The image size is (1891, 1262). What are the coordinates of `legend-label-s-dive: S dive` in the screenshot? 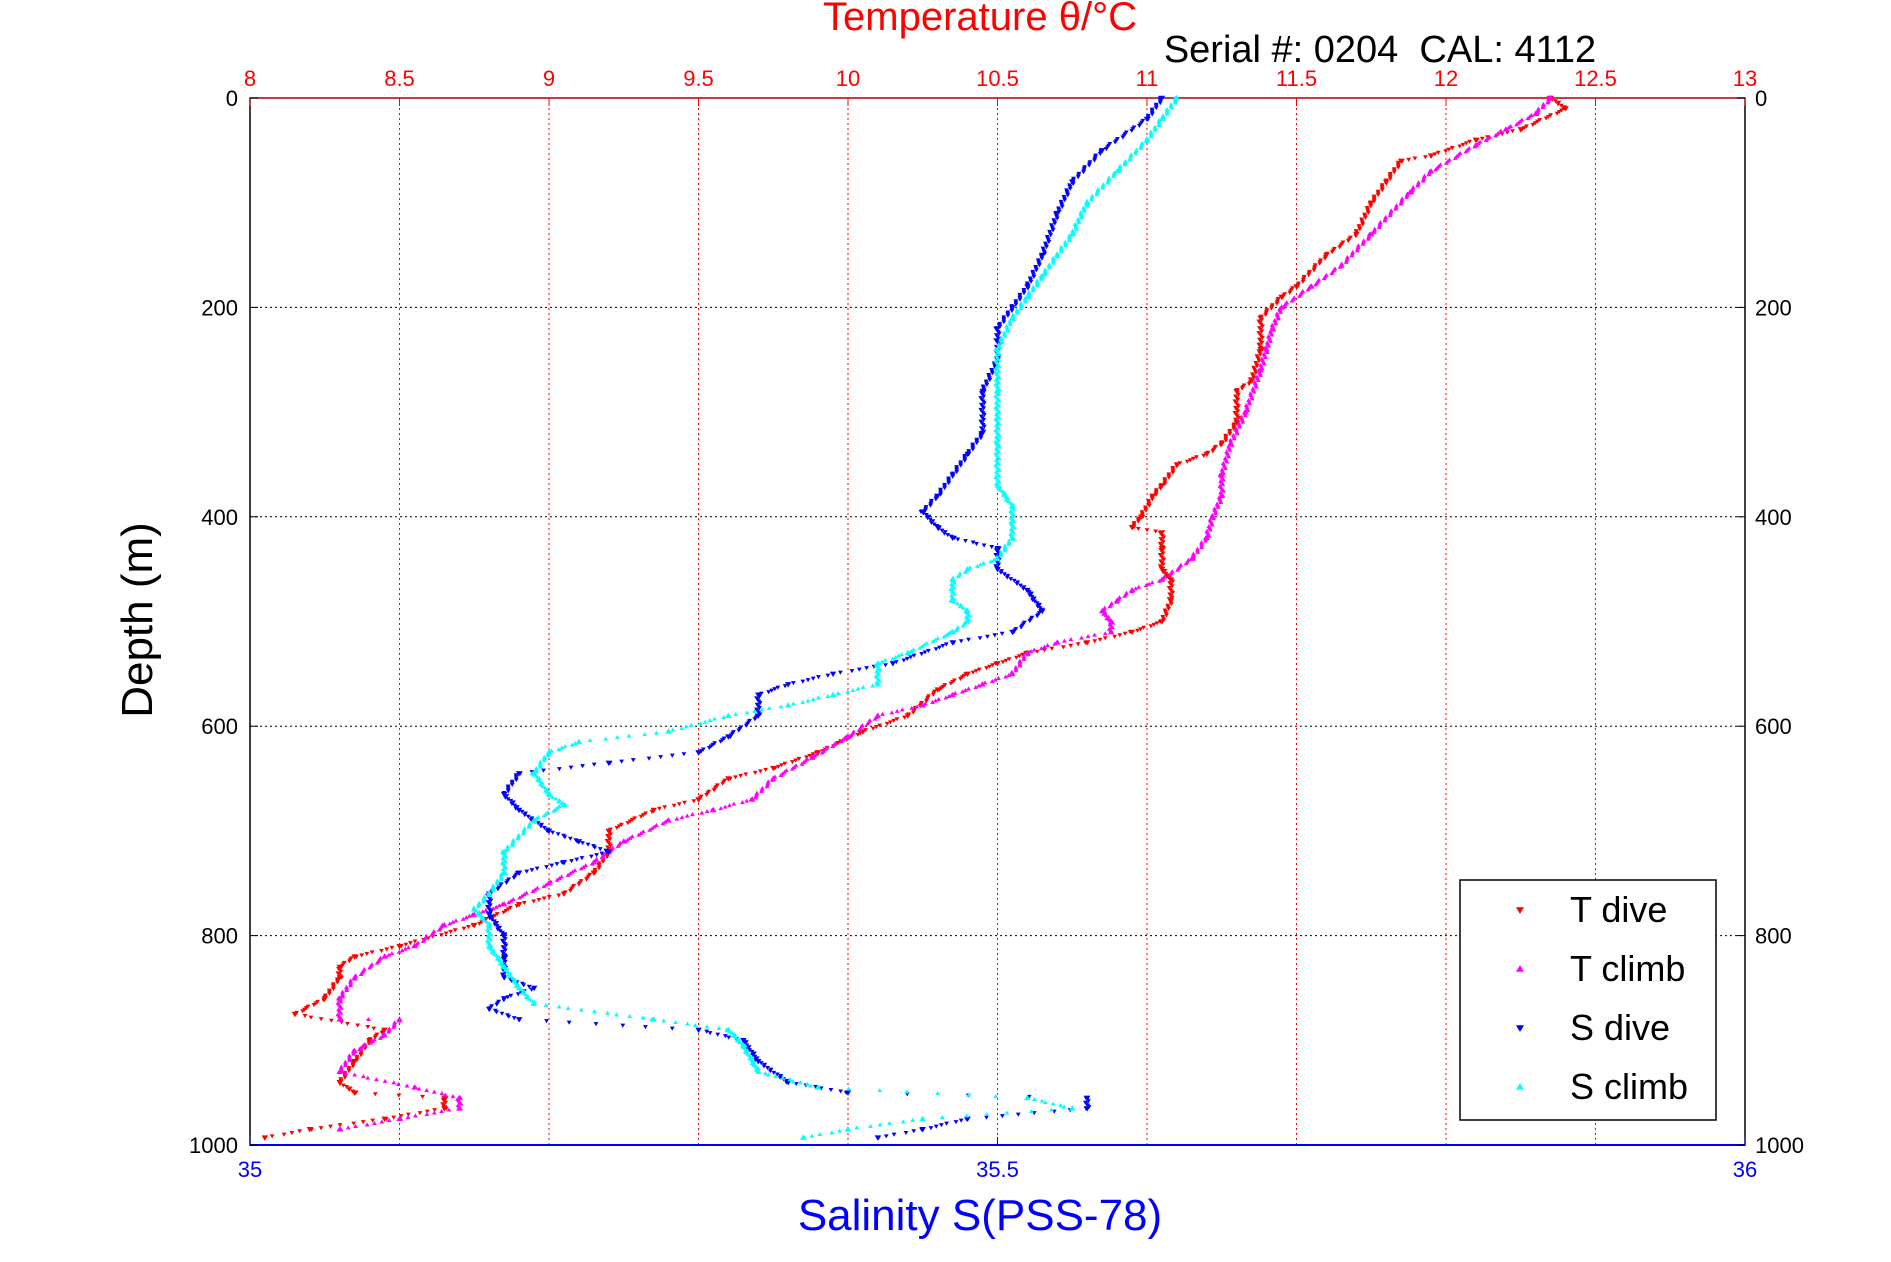 It's located at (1620, 1027).